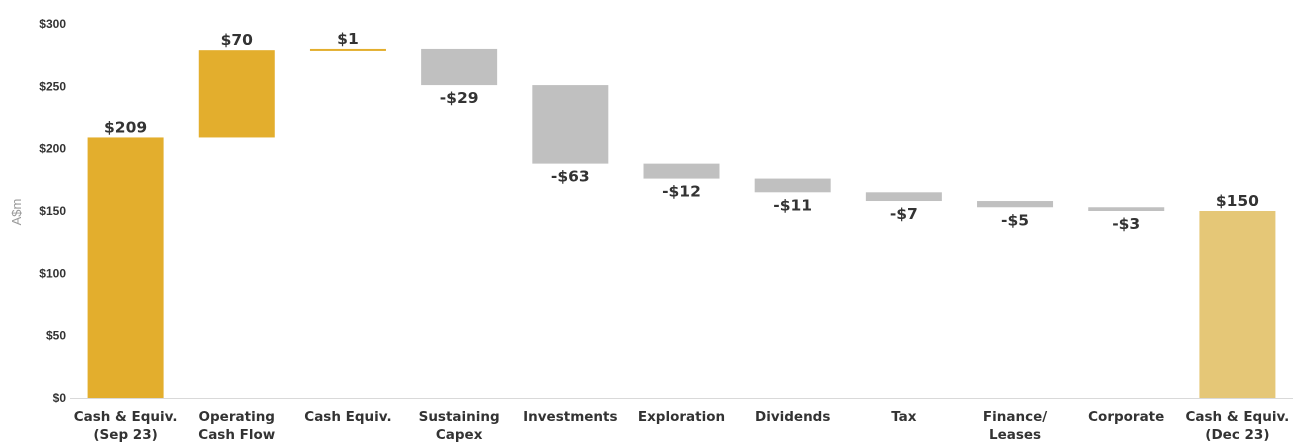 This screenshot has width=1293, height=446. Describe the element at coordinates (236, 435) in the screenshot. I see `x-tick-label: Cash Flow` at that location.